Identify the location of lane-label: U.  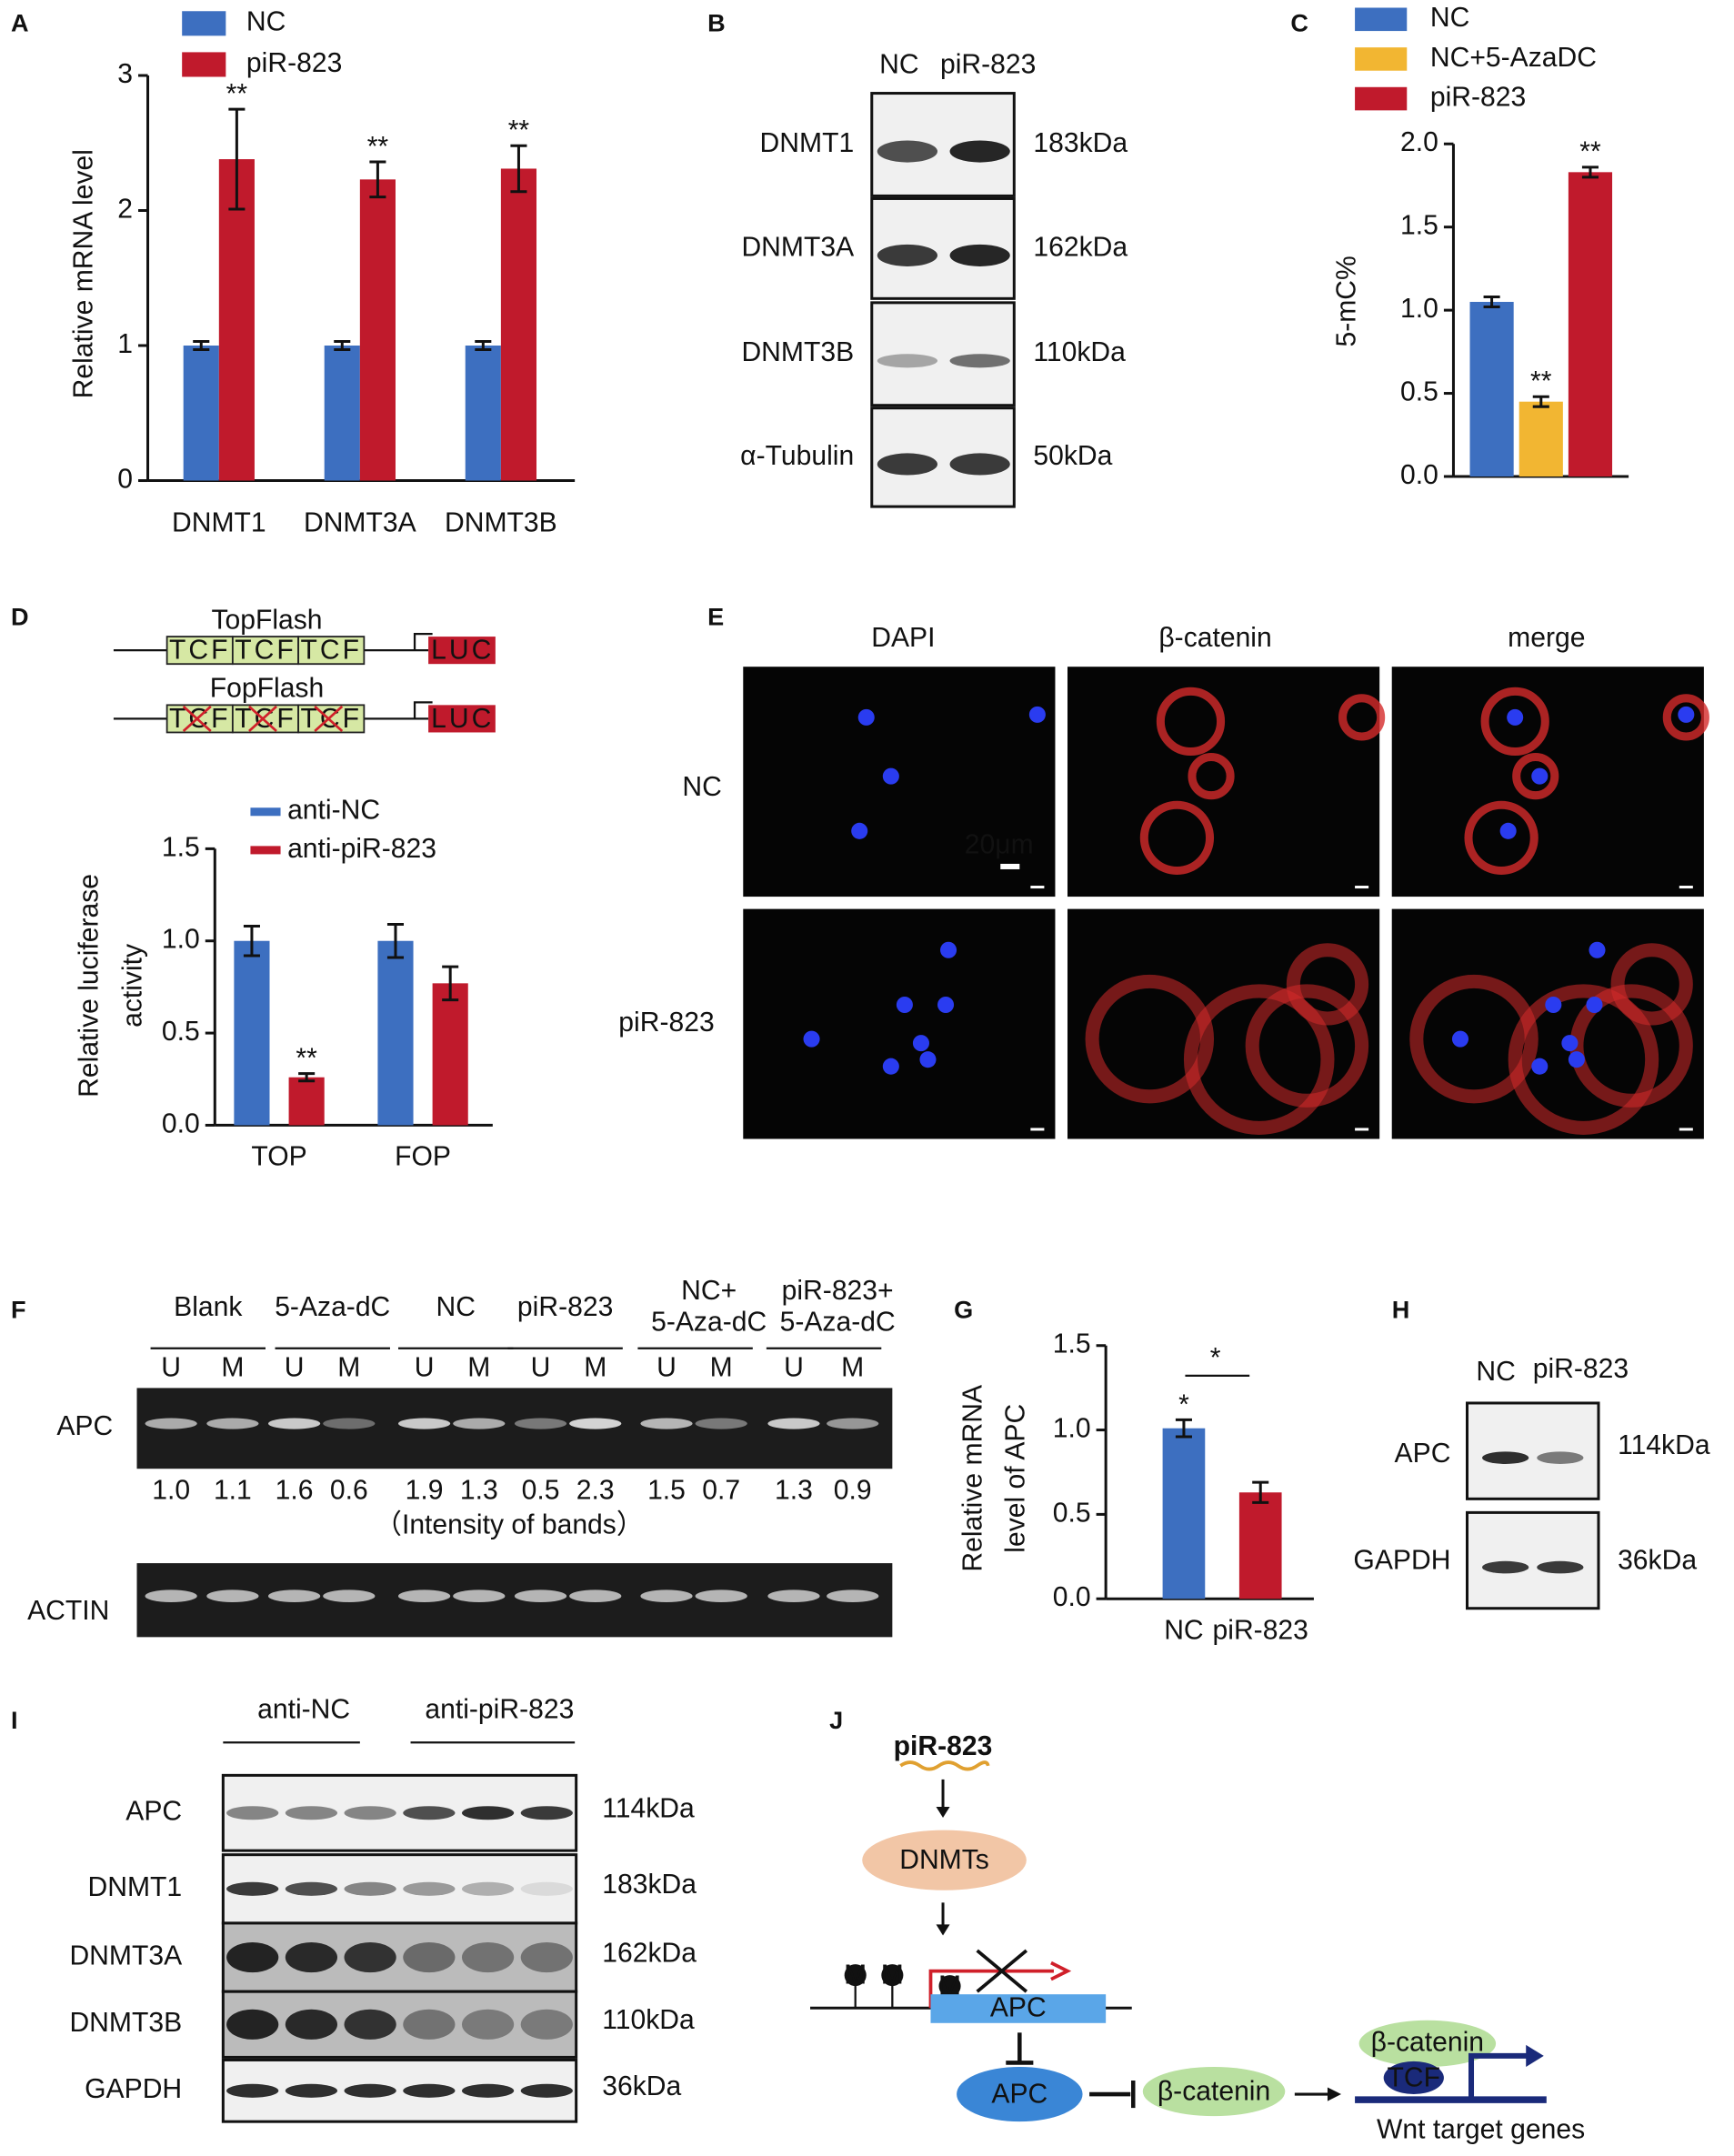
(541, 1367).